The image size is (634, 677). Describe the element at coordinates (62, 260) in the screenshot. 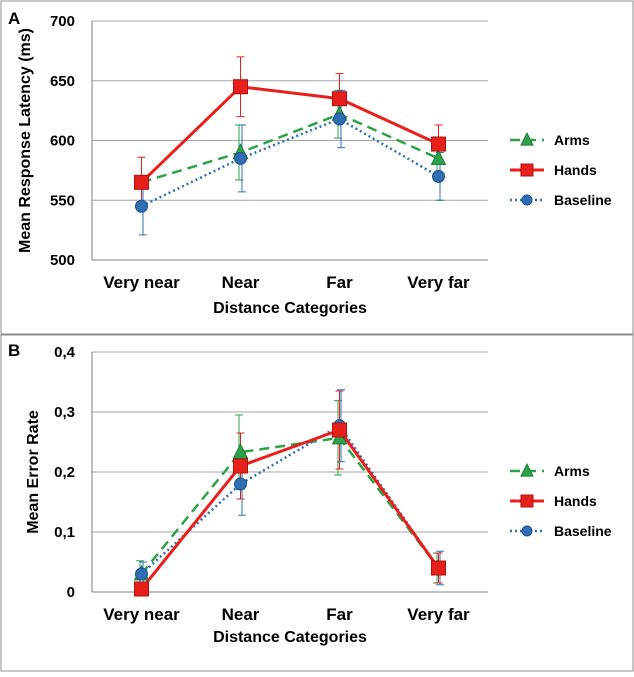

I see `y-tick-label: 500` at that location.